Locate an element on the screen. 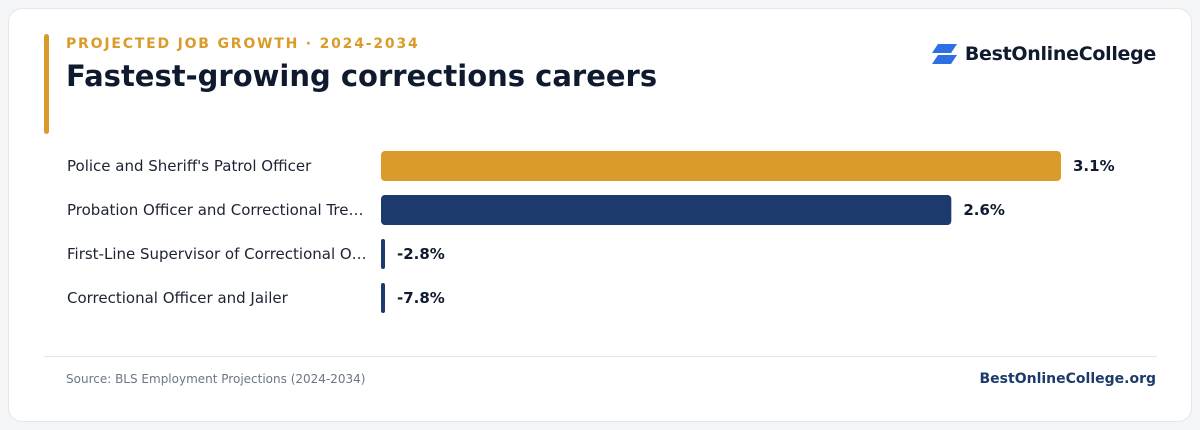  brand-logo: BestOnlineCollege is located at coordinates (1043, 54).